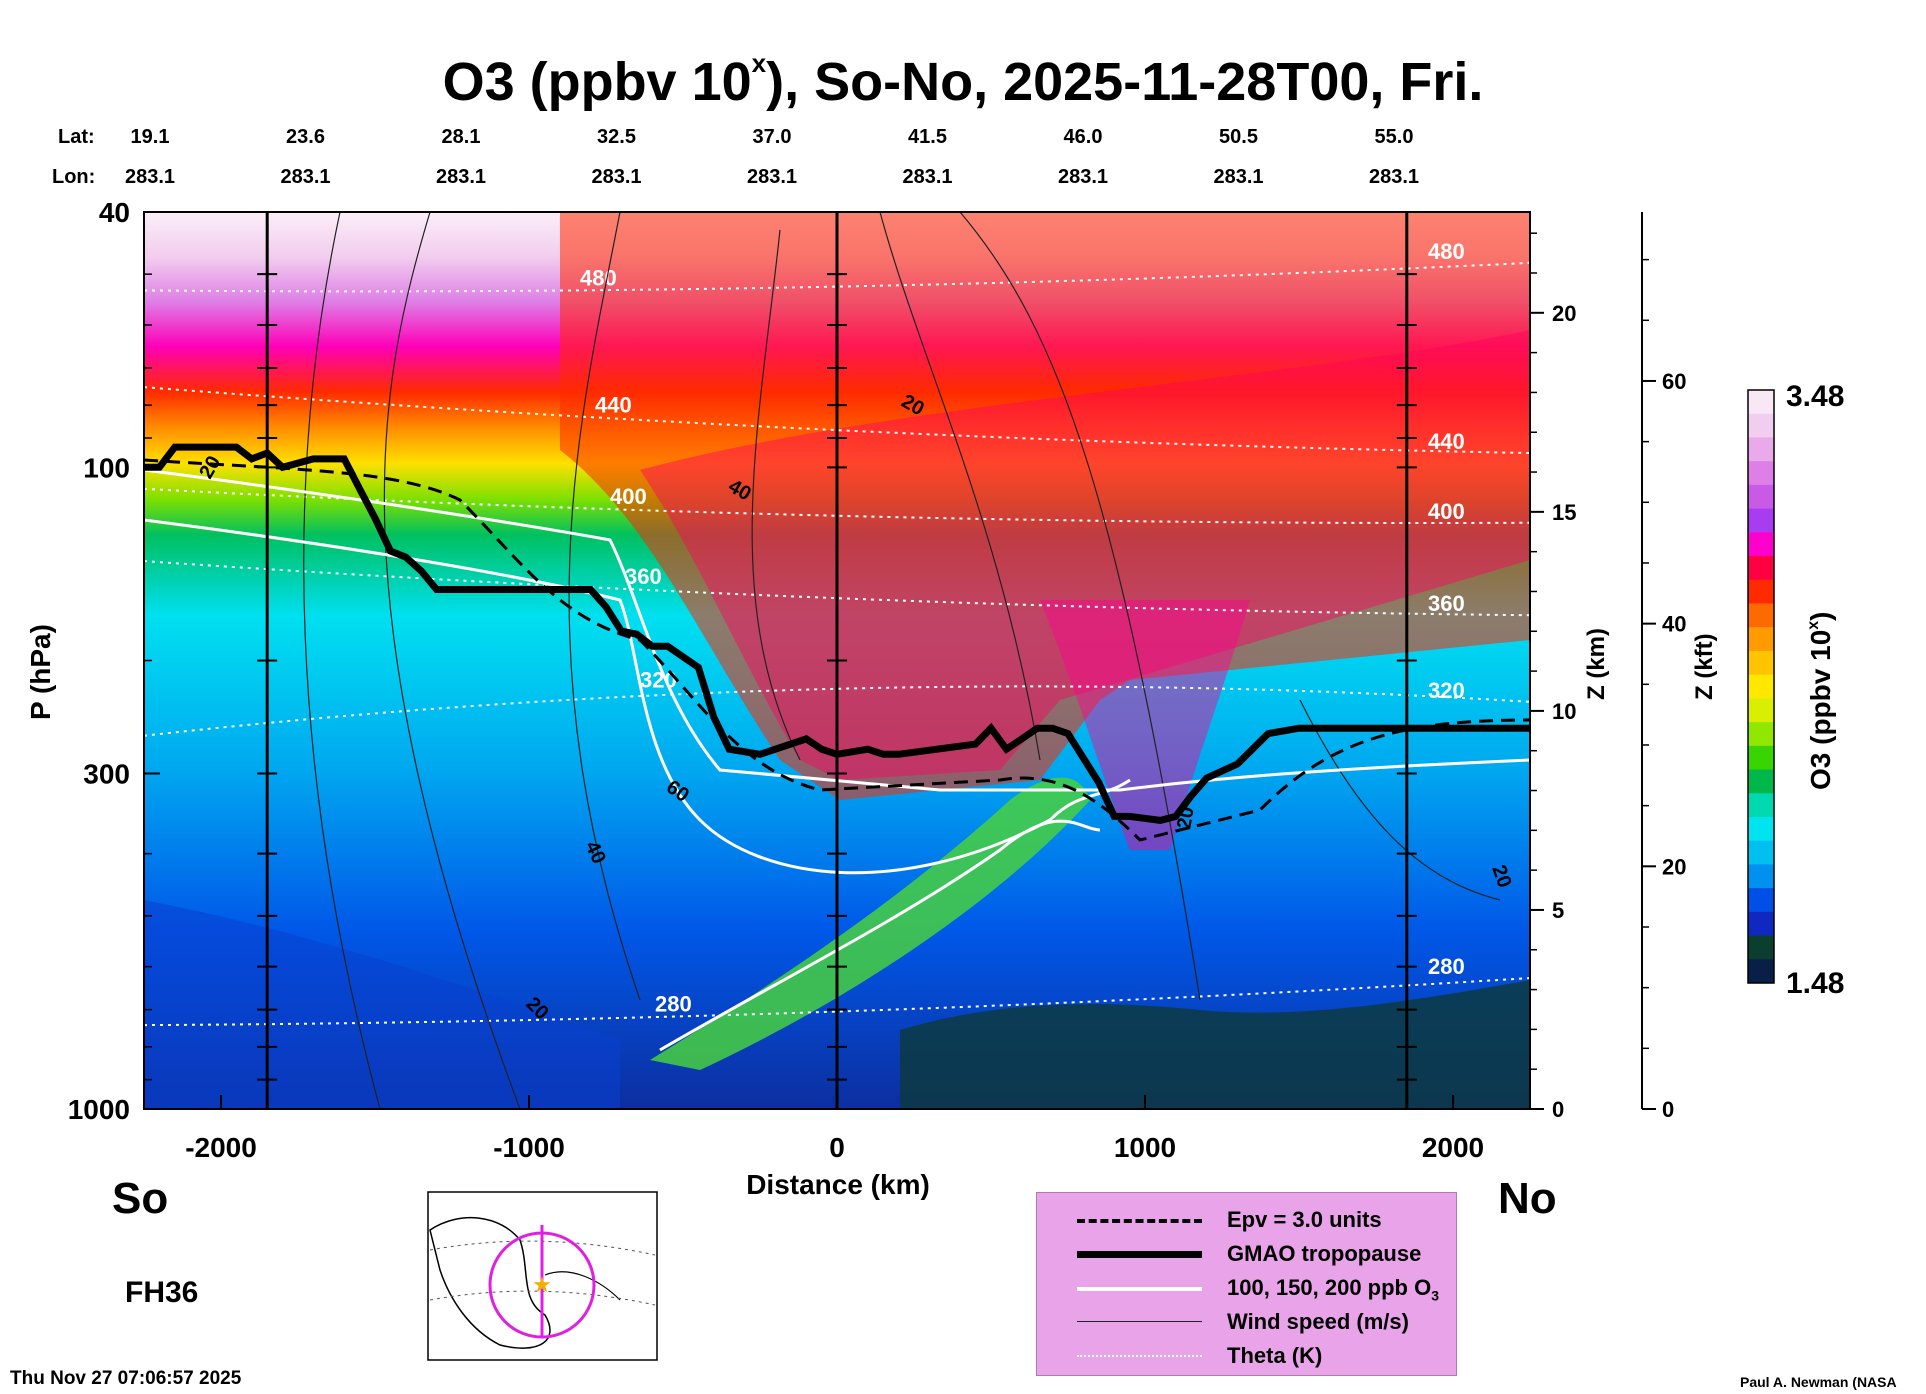 Image resolution: width=1926 pixels, height=1394 pixels. Describe the element at coordinates (1664, 690) in the screenshot. I see `z-kft-ticks: 0 20 40 60` at that location.